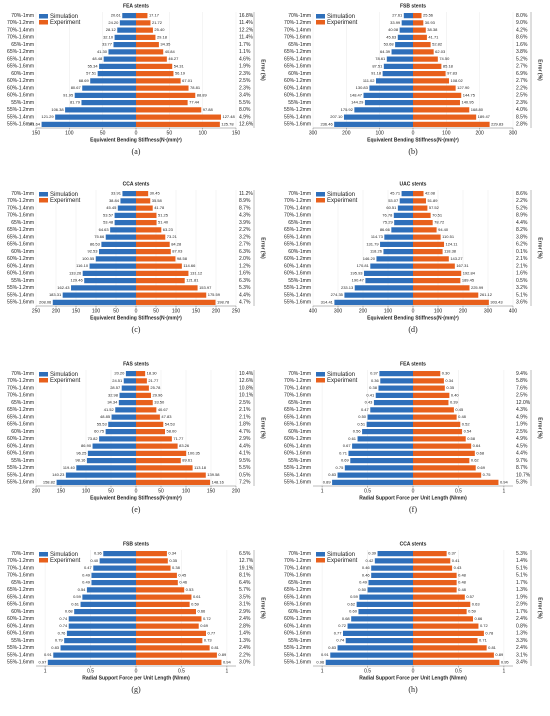  What do you see at coordinates (245, 201) in the screenshot?
I see `error-label: 8.9%` at bounding box center [245, 201].